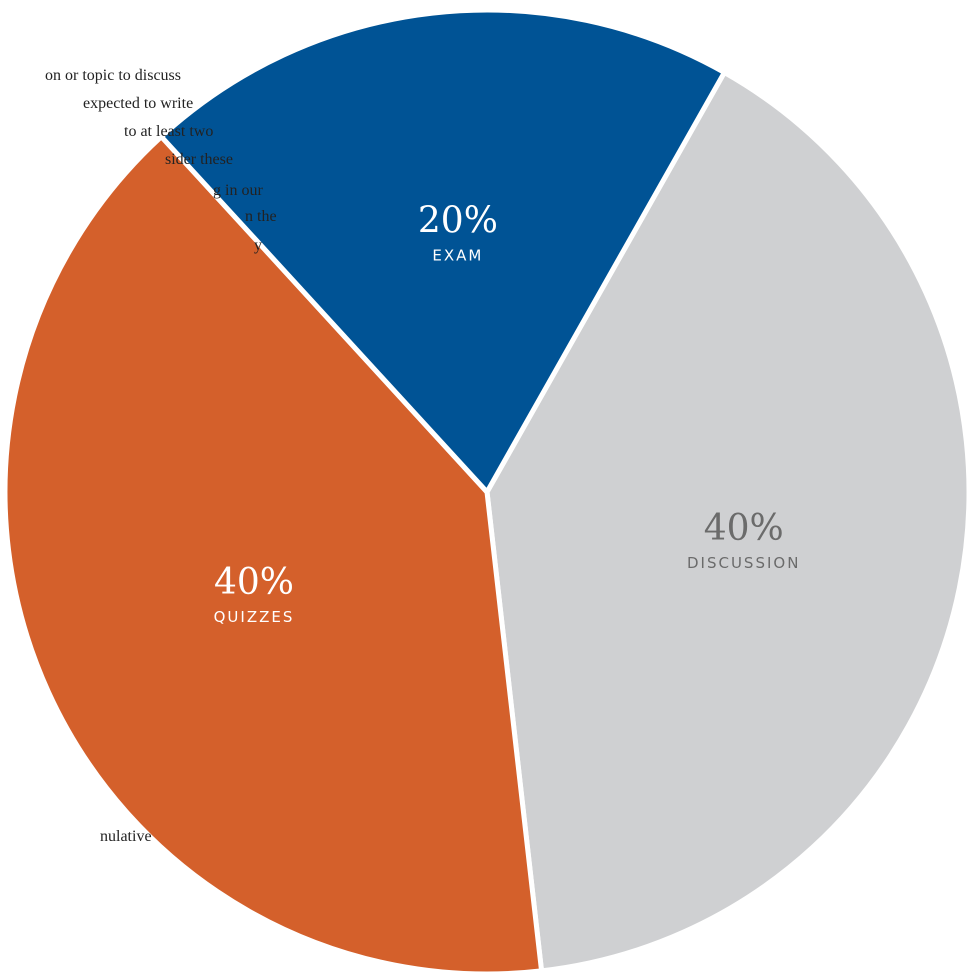 Image resolution: width=971 pixels, height=975 pixels. What do you see at coordinates (743, 563) in the screenshot?
I see `slice-category-label: DISCUSSION` at bounding box center [743, 563].